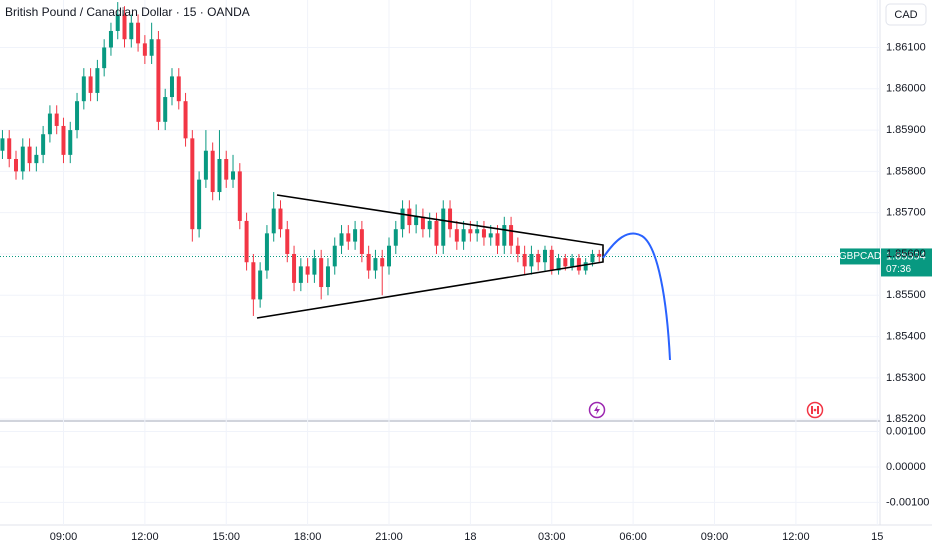 This screenshot has height=555, width=932. What do you see at coordinates (906, 89) in the screenshot?
I see `y-tick-label: 1.86000` at bounding box center [906, 89].